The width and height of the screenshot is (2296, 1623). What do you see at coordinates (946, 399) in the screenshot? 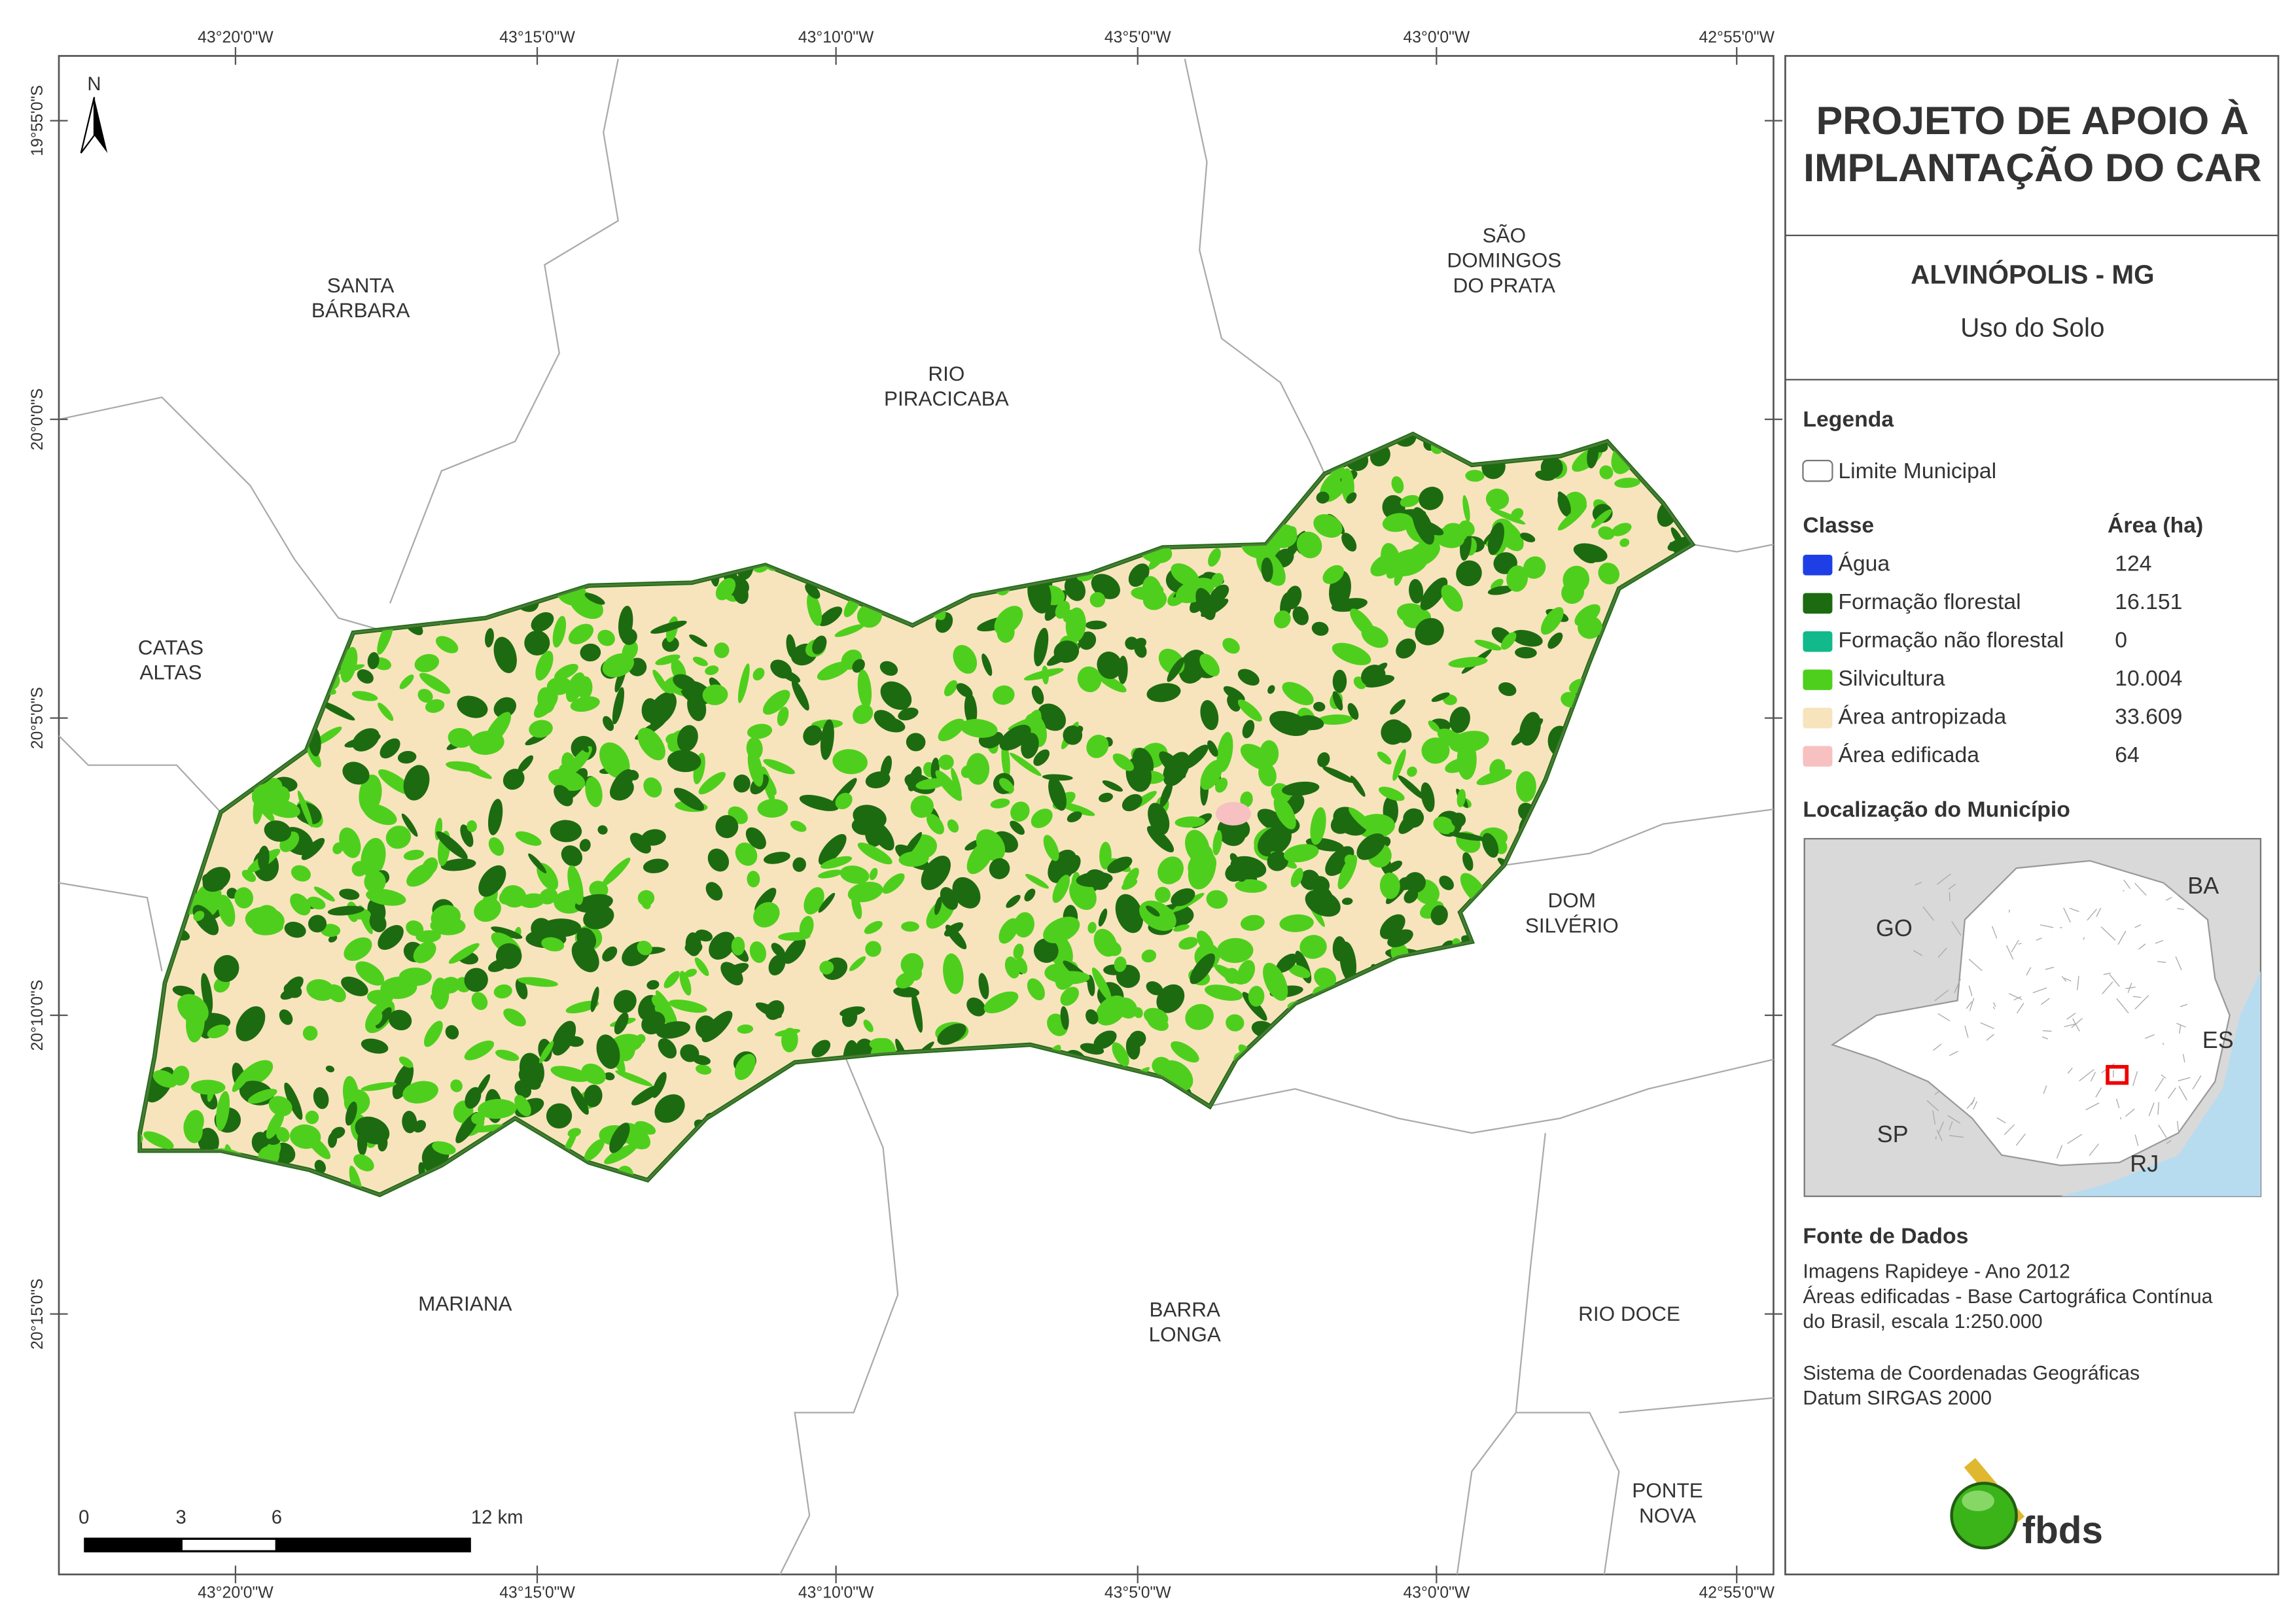
I see `place-label: PIRACICABA` at bounding box center [946, 399].